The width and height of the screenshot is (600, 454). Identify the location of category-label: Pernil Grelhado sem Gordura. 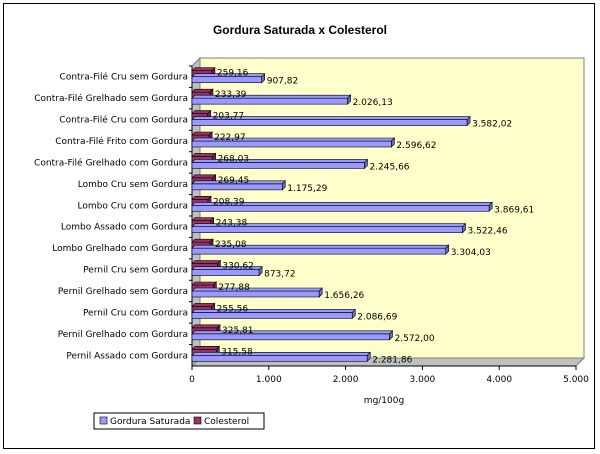
(123, 292).